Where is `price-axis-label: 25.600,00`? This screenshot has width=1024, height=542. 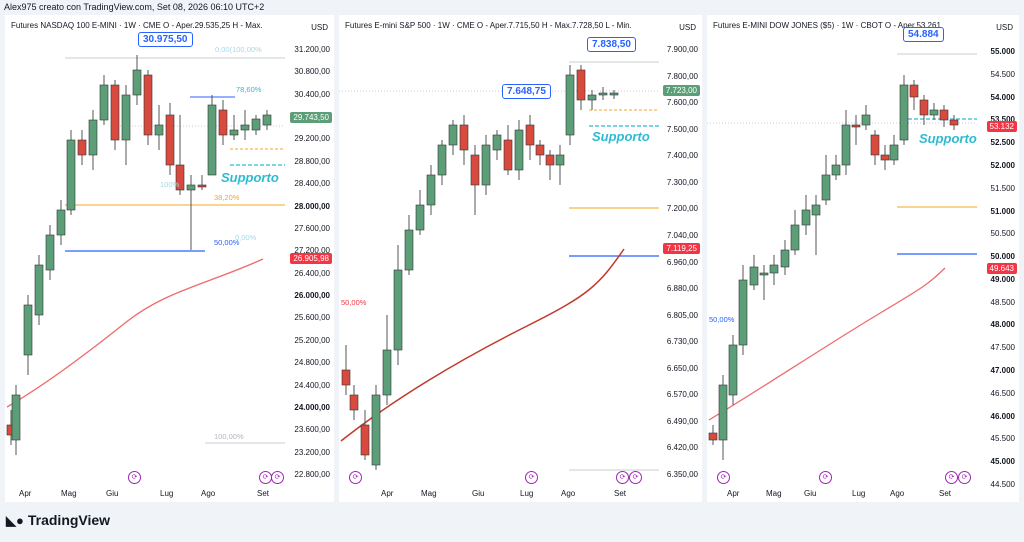 price-axis-label: 25.600,00 is located at coordinates (312, 318).